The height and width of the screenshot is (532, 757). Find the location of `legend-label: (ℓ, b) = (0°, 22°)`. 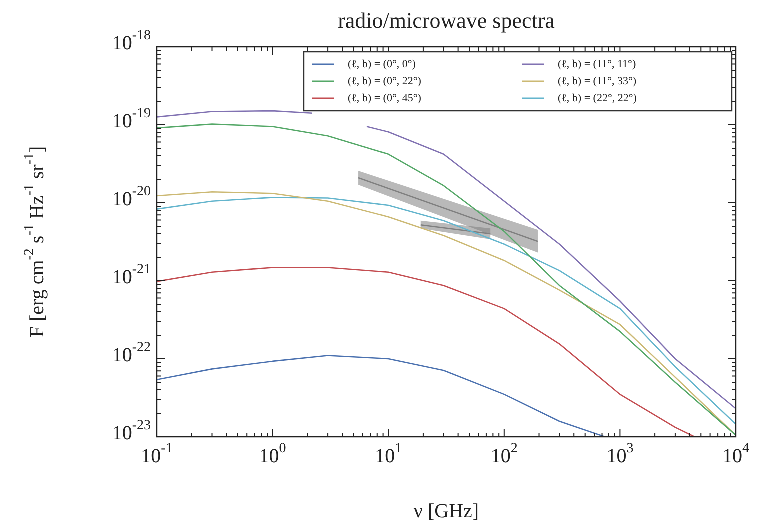

legend-label: (ℓ, b) = (0°, 22°) is located at coordinates (385, 81).